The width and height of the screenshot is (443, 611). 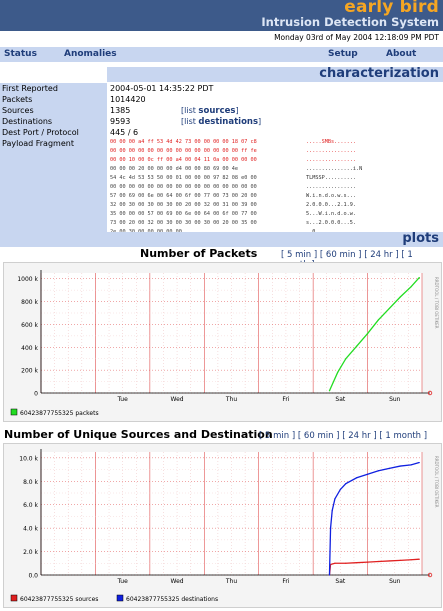 I want to click on legend-swatch-packets, so click(x=14, y=412).